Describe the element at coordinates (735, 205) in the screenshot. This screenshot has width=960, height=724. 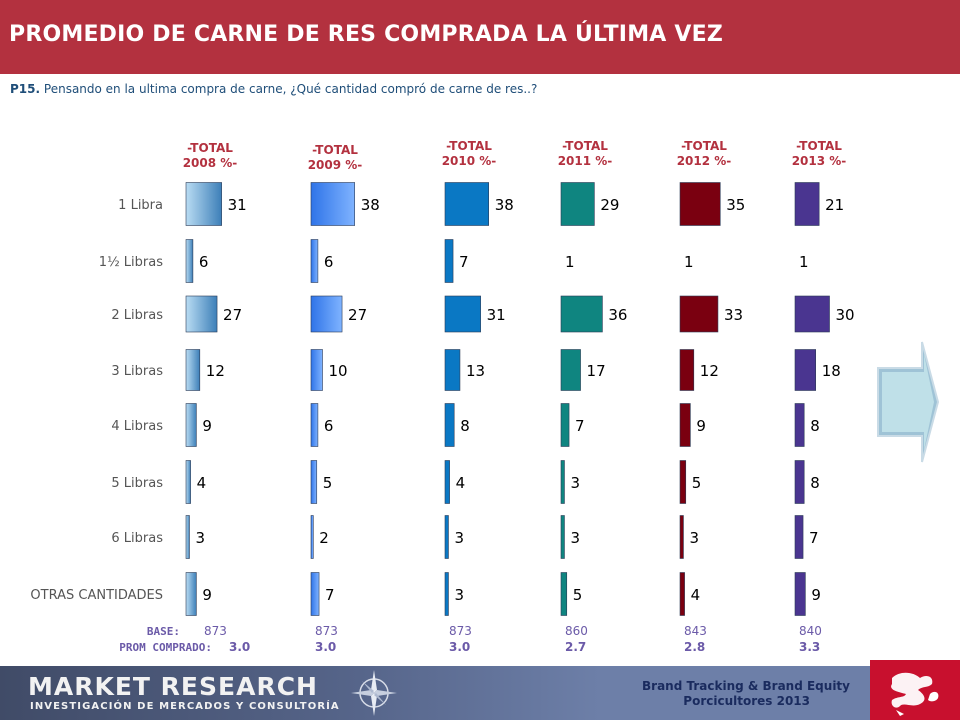
I see `bar-value-label: 35` at that location.